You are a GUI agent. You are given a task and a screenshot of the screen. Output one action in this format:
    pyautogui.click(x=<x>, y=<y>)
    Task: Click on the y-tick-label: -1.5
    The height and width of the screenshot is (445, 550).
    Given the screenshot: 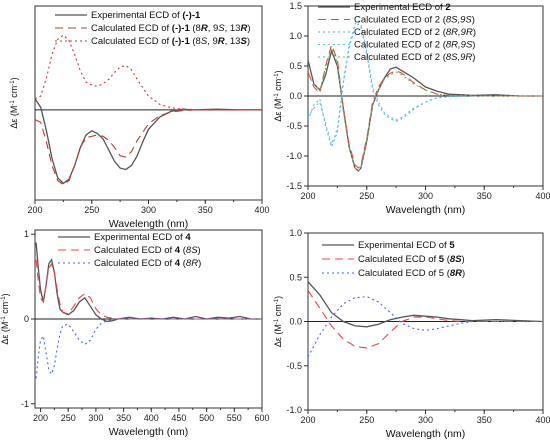 What is the action you would take?
    pyautogui.click(x=294, y=186)
    